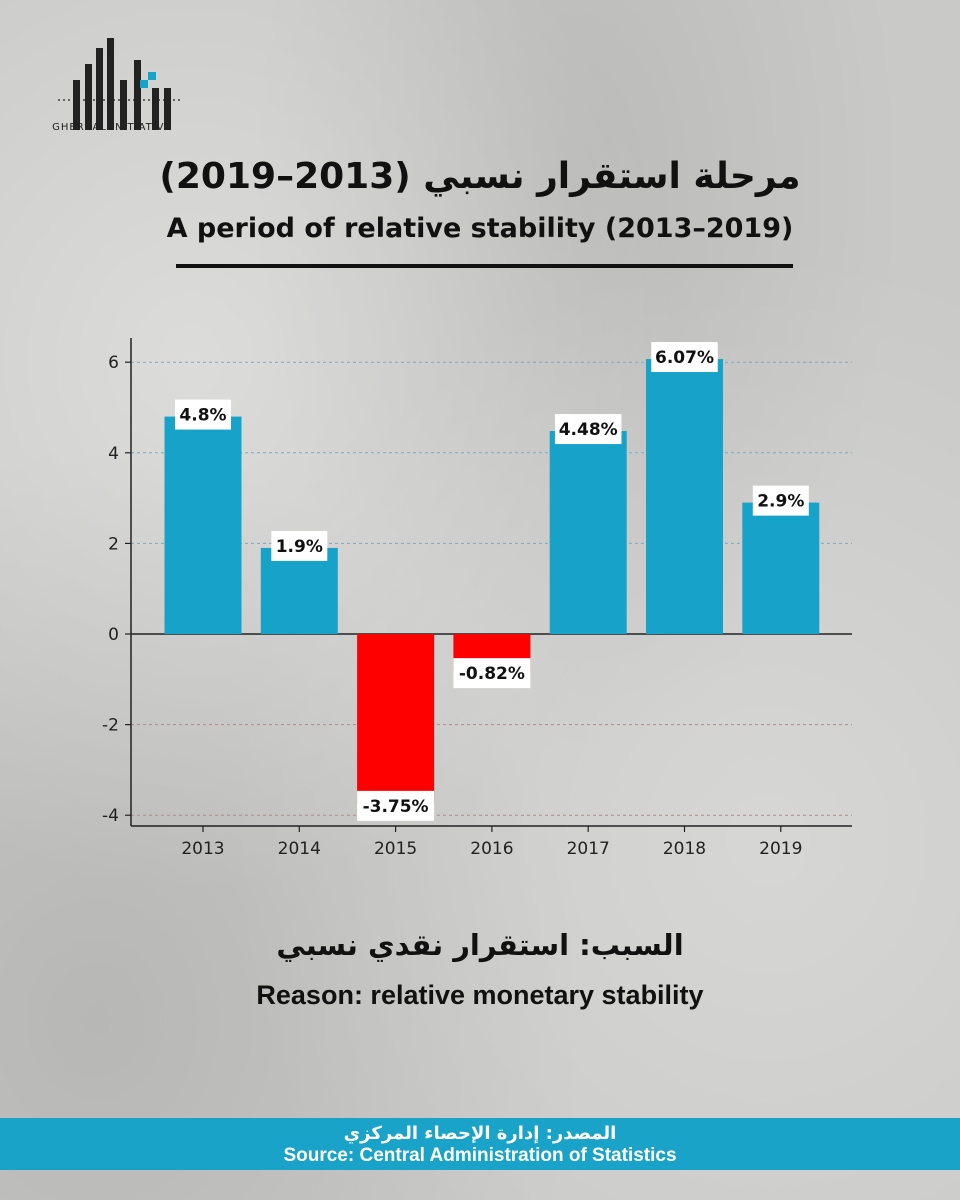 The height and width of the screenshot is (1200, 960). Describe the element at coordinates (588, 849) in the screenshot. I see `x-tick-label: 2017` at that location.